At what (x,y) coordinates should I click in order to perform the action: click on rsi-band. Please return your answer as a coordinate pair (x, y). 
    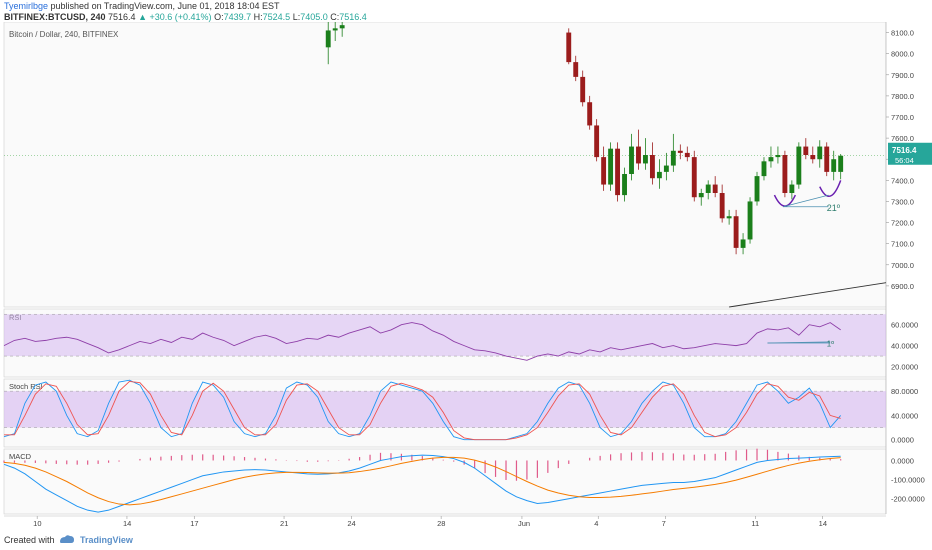
    Looking at the image, I should click on (445, 335).